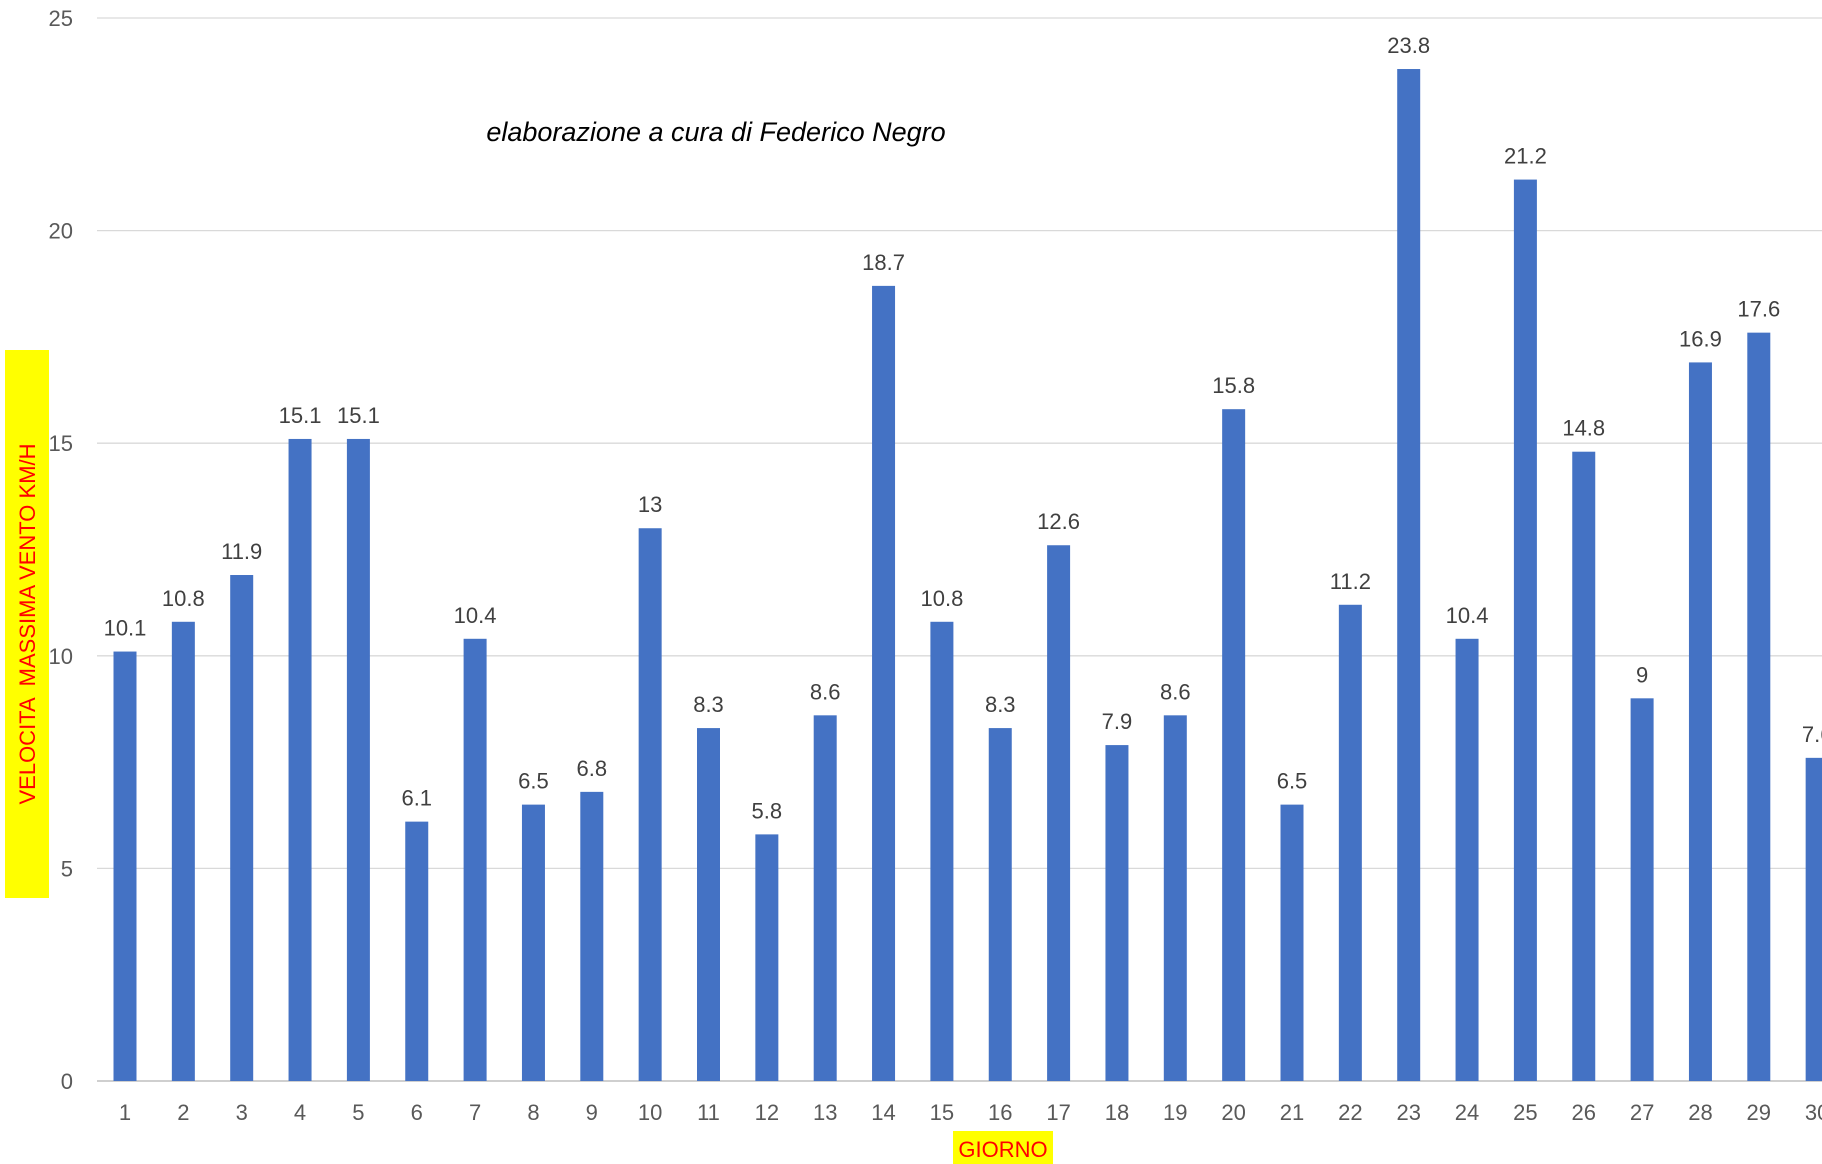 The image size is (1822, 1164). What do you see at coordinates (650, 504) in the screenshot?
I see `data-label: 13` at bounding box center [650, 504].